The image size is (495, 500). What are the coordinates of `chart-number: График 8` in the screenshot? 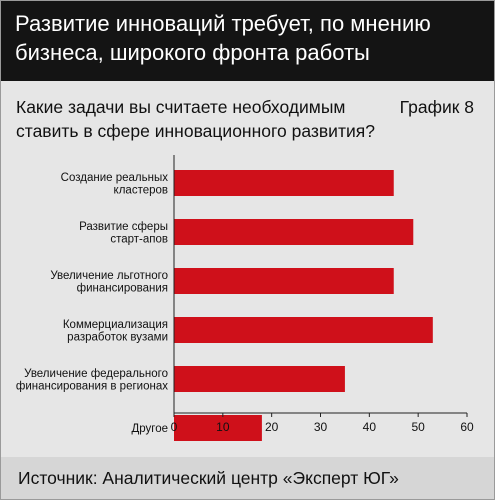 It's located at (436, 107).